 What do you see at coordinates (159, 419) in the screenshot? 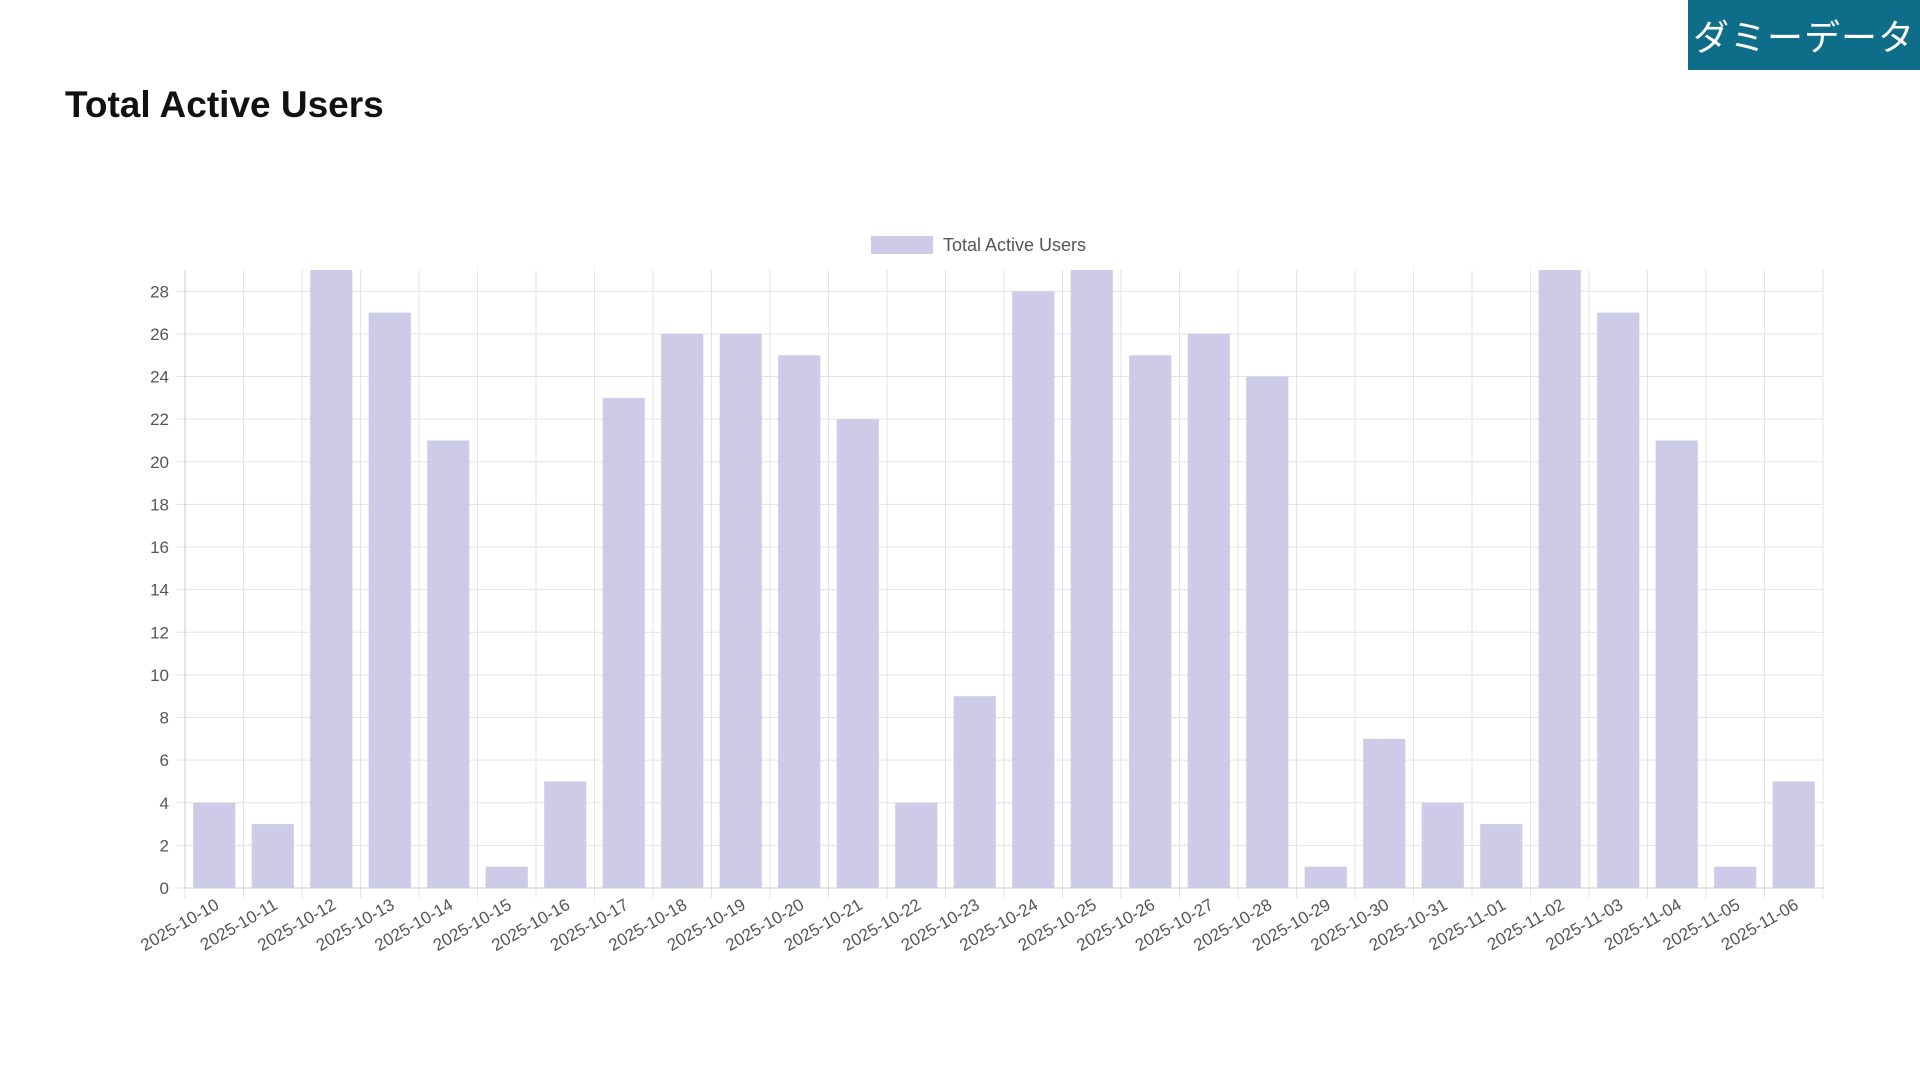
I see `y-tick-label: 22` at bounding box center [159, 419].